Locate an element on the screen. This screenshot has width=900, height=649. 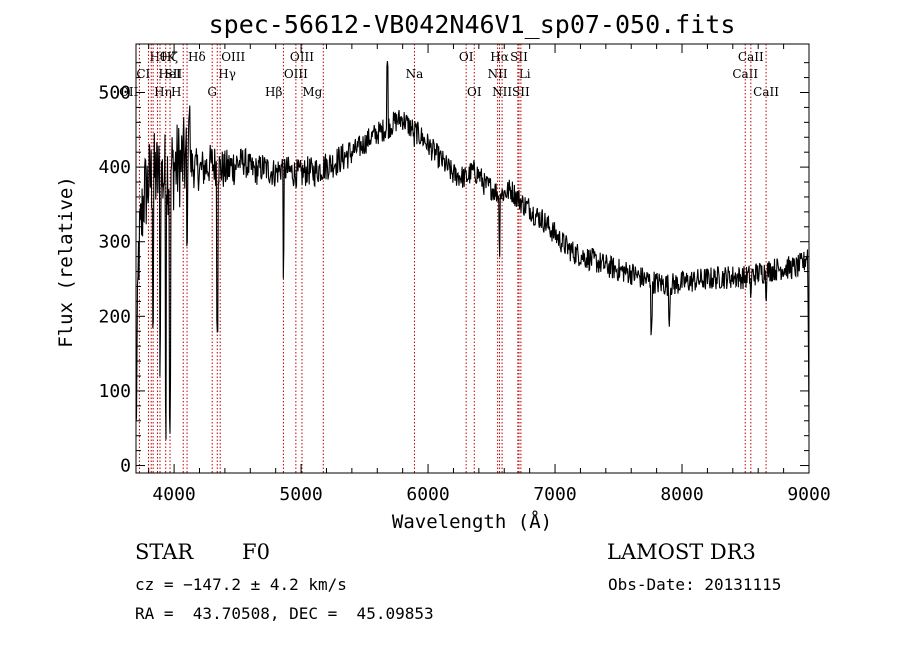
chart-title: spec-56612-VB042N46V1_sp07-050.fits is located at coordinates (472, 24).